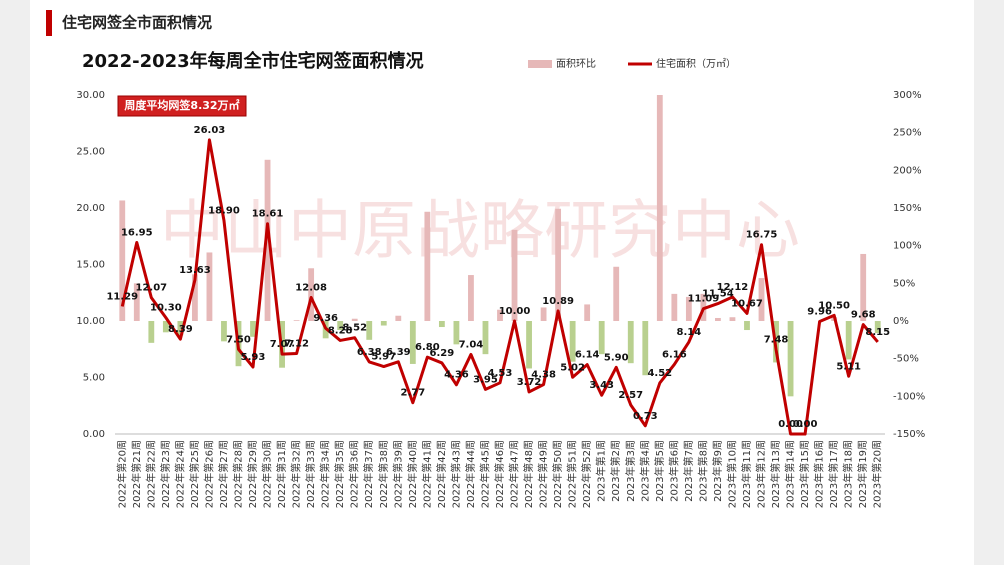 This screenshot has height=565, width=1004. I want to click on data-label: 2.57, so click(630, 395).